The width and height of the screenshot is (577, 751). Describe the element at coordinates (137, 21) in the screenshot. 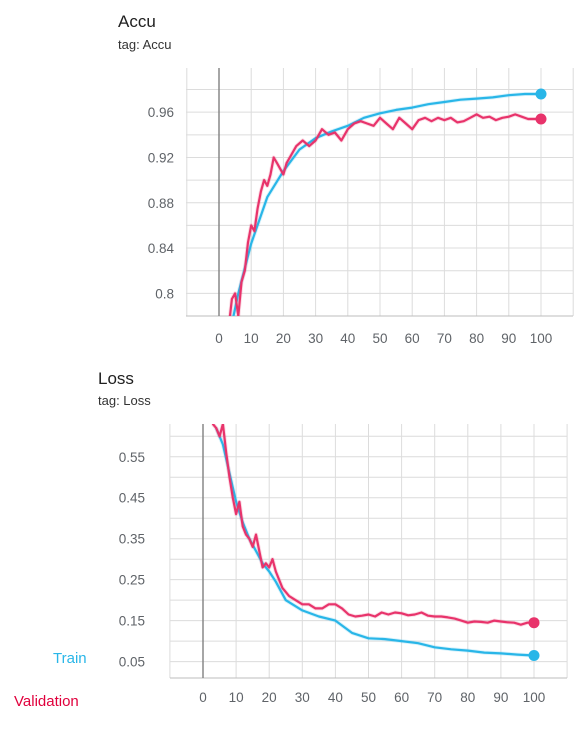

I see `accu-chart-title: Accu` at that location.